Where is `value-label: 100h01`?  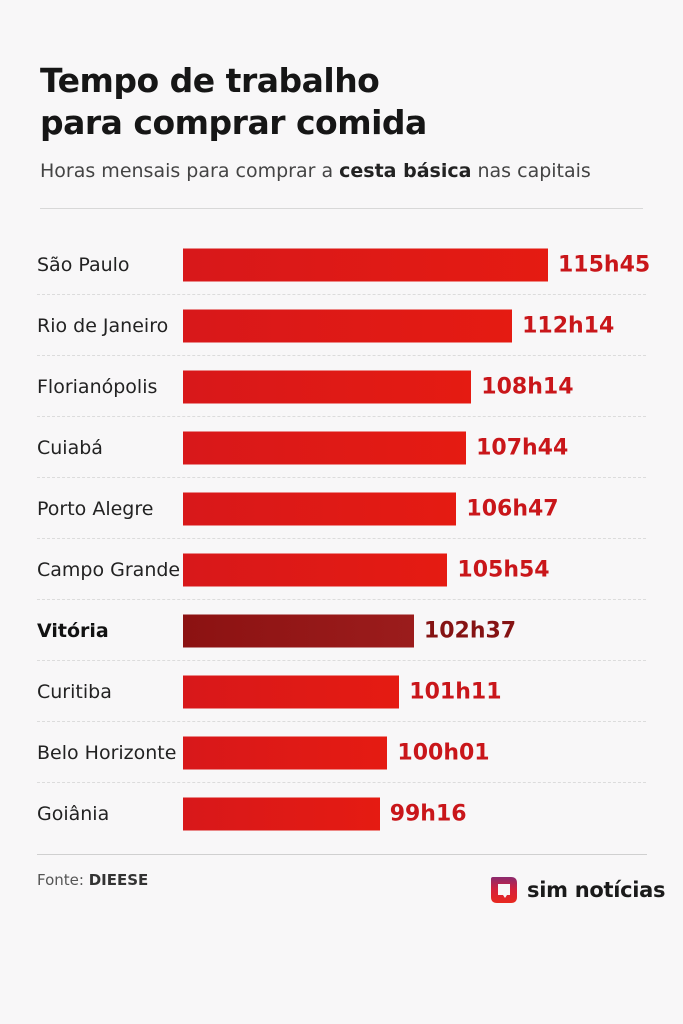 value-label: 100h01 is located at coordinates (443, 752).